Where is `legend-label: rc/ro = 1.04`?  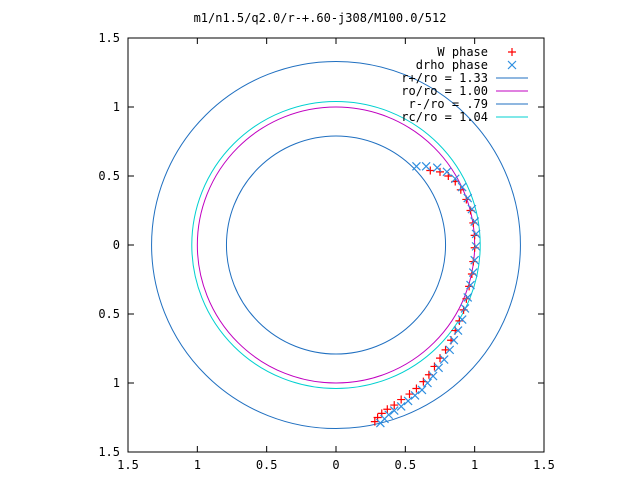
legend-label: rc/ro = 1.04 is located at coordinates (444, 117).